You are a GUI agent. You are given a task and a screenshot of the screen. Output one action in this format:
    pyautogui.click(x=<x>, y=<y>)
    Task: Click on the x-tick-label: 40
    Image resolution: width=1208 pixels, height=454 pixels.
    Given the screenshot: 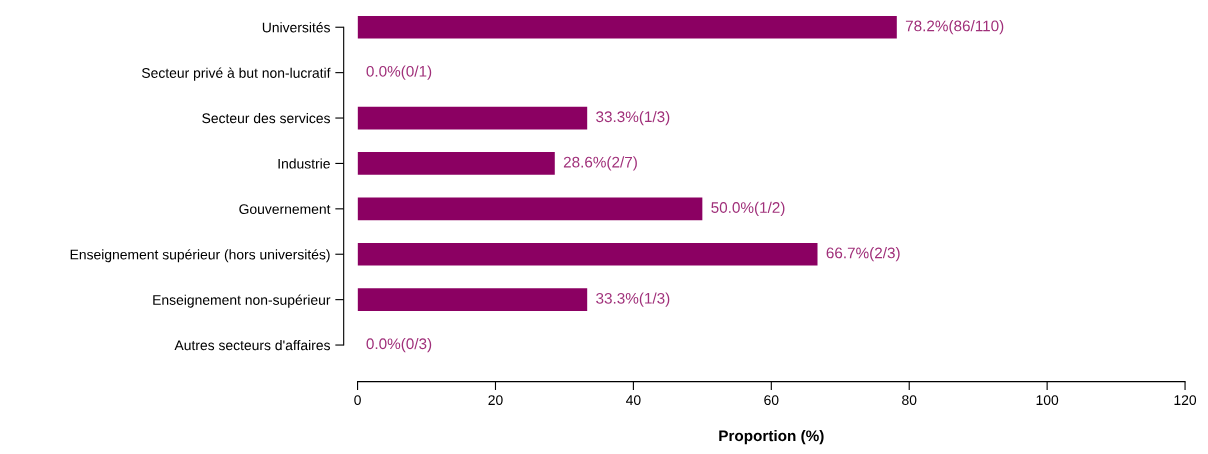 What is the action you would take?
    pyautogui.click(x=633, y=400)
    